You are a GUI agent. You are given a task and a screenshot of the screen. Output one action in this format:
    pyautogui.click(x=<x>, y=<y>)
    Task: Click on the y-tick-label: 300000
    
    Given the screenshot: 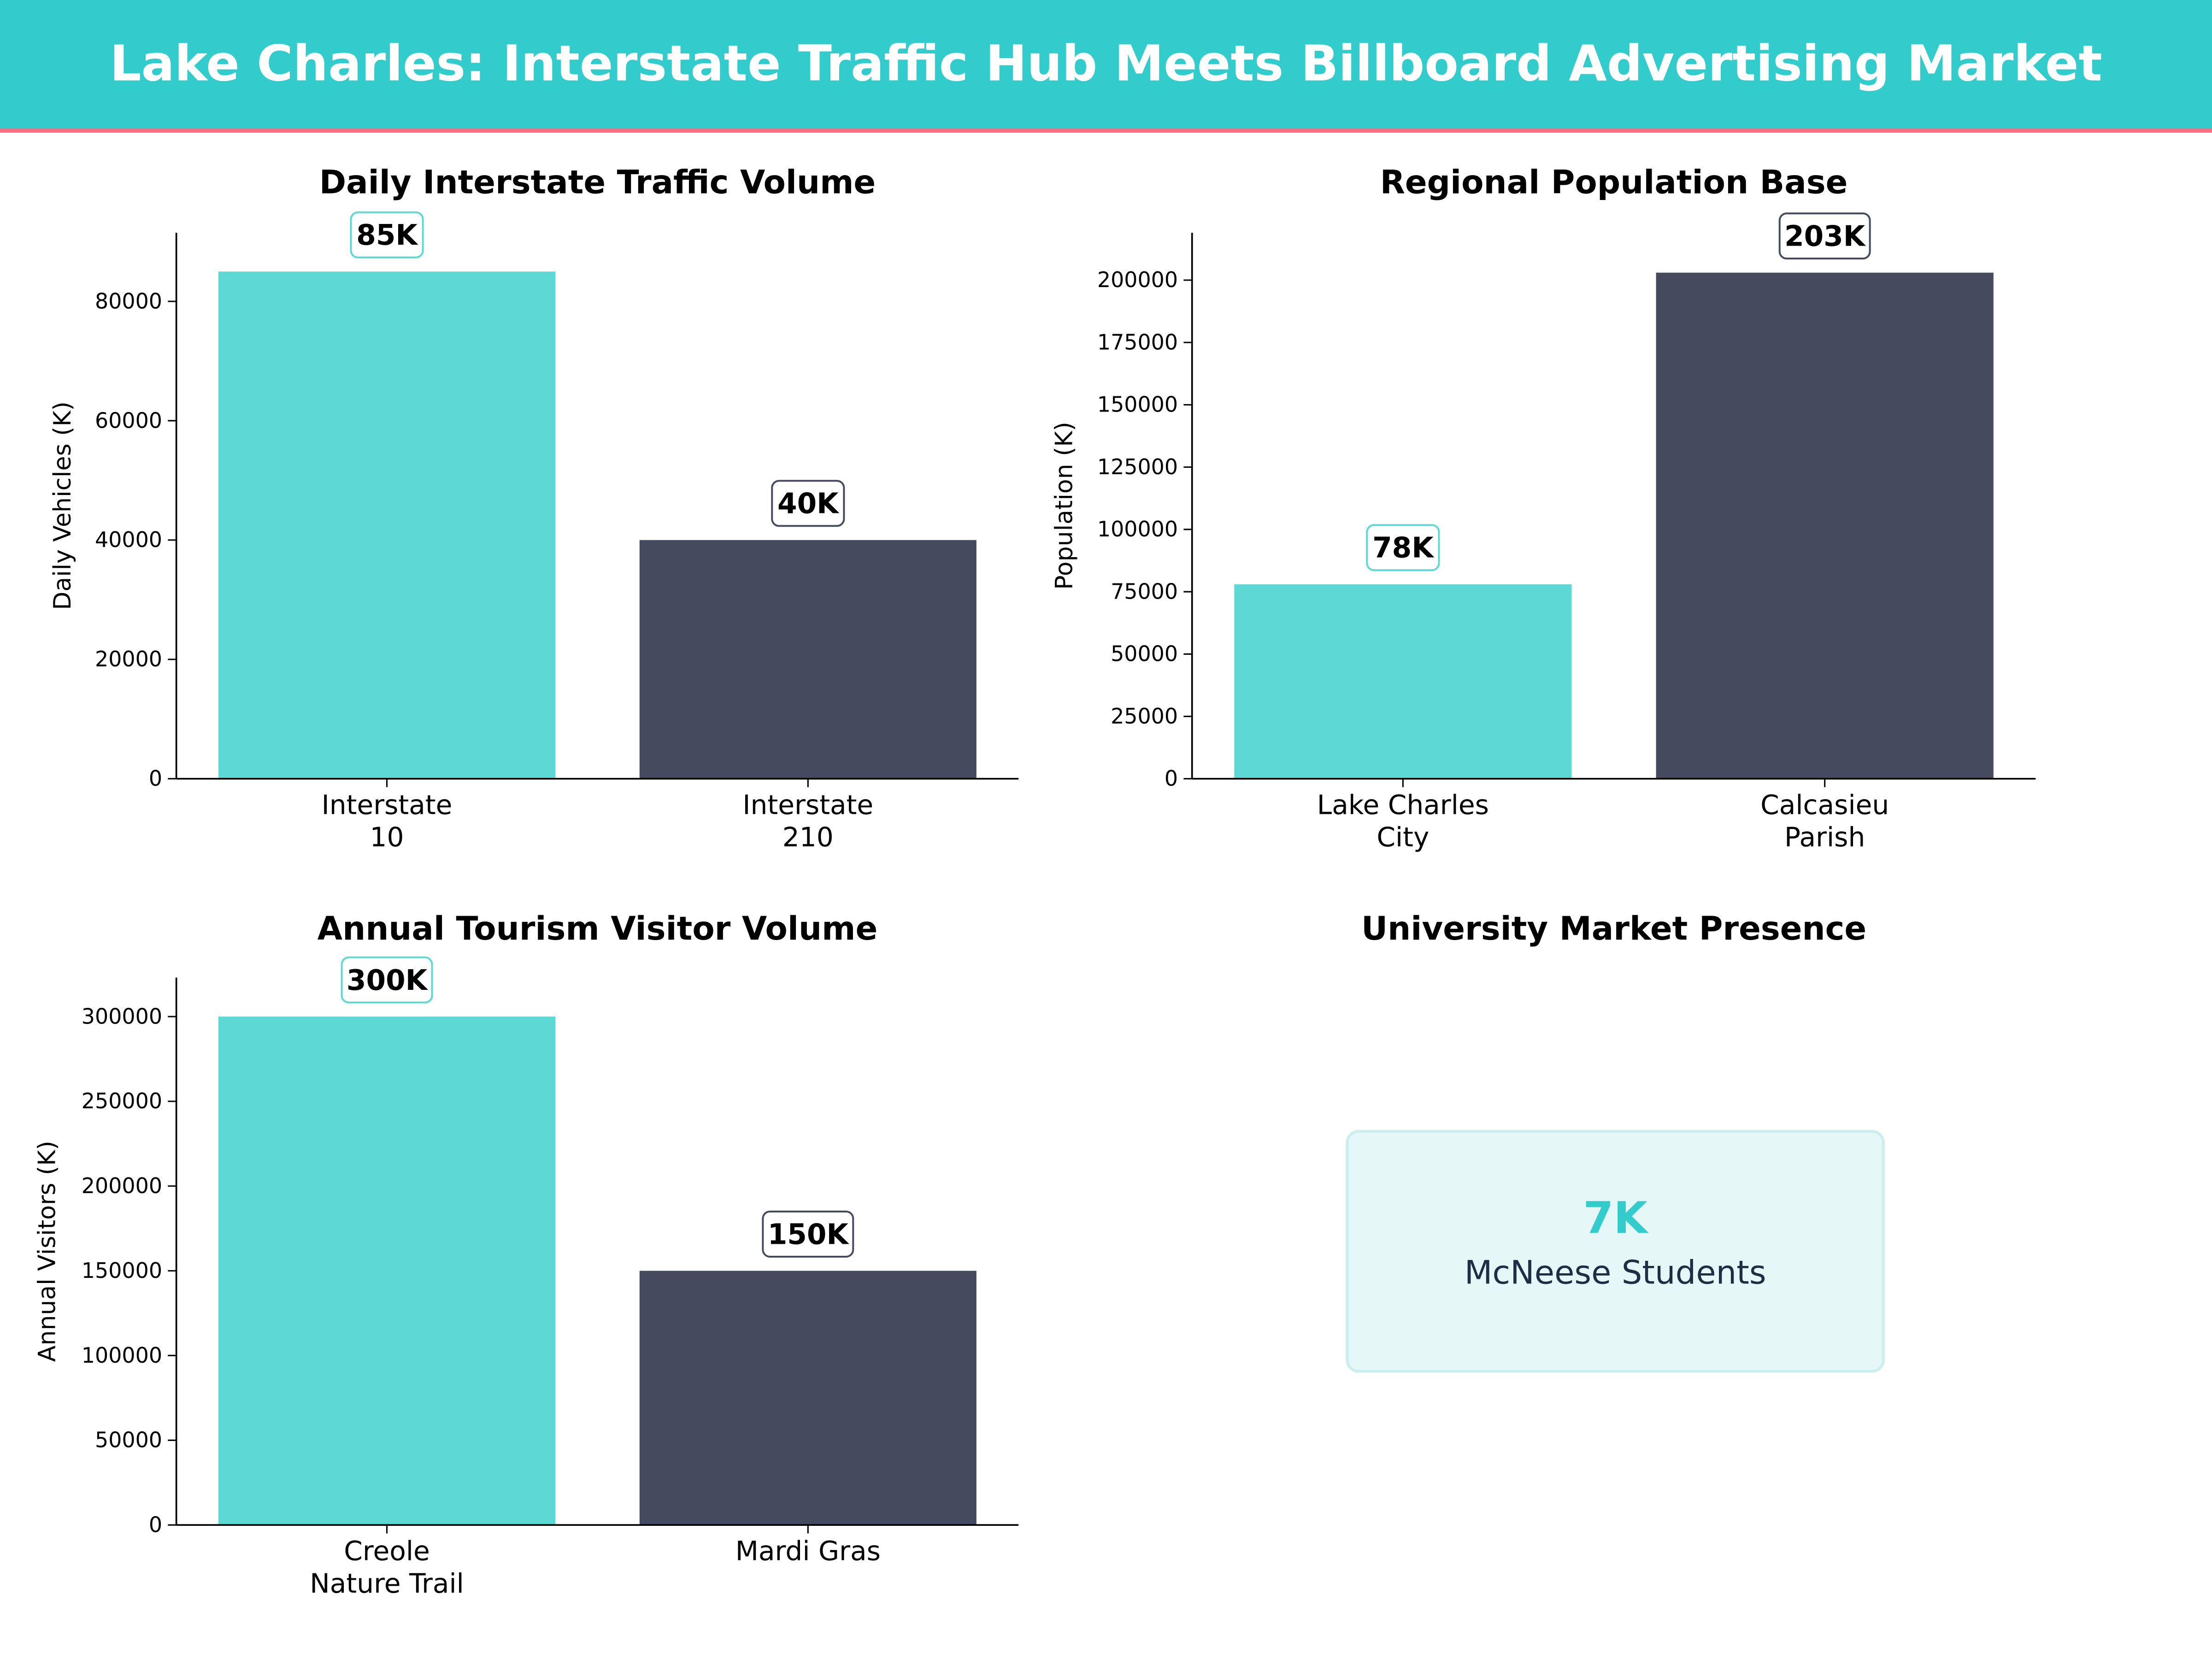 What is the action you would take?
    pyautogui.click(x=122, y=1016)
    